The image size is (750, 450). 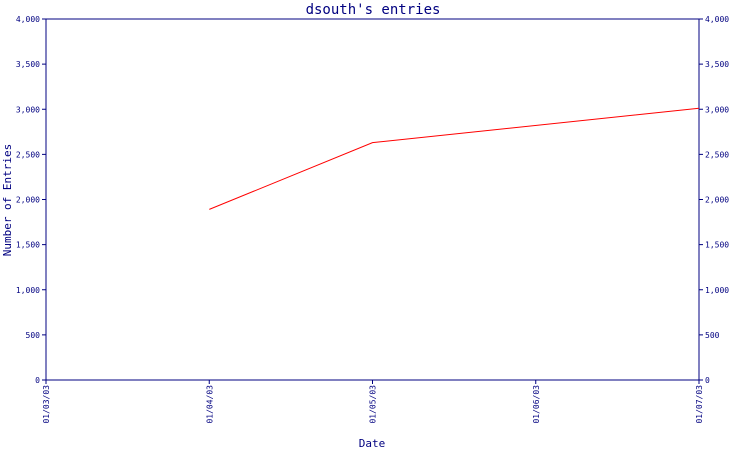 What do you see at coordinates (28, 290) in the screenshot?
I see `y-tick-label-left: 1,000` at bounding box center [28, 290].